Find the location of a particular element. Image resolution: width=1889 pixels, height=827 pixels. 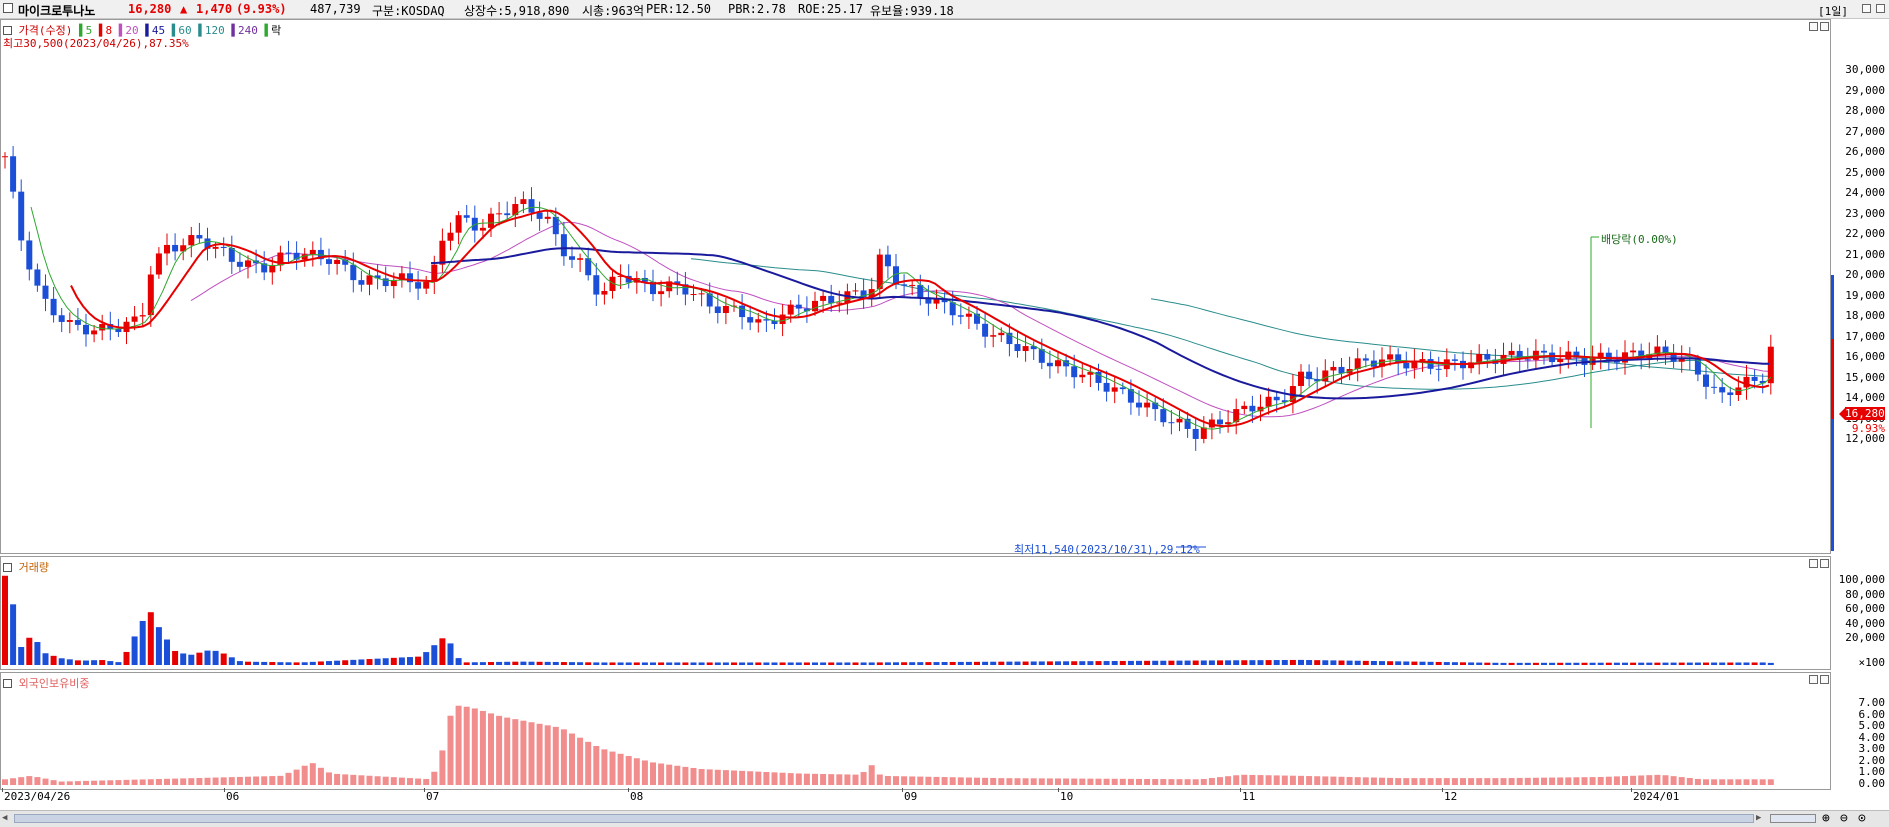

price-tick: 27,000 is located at coordinates (1865, 131).